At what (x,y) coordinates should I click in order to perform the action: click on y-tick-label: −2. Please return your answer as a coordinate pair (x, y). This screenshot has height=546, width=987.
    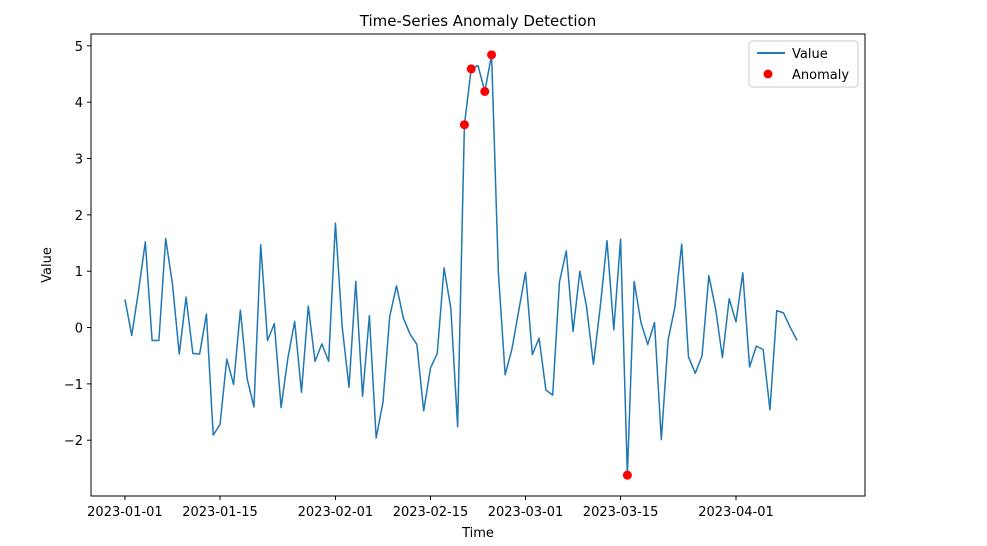
    Looking at the image, I should click on (73, 441).